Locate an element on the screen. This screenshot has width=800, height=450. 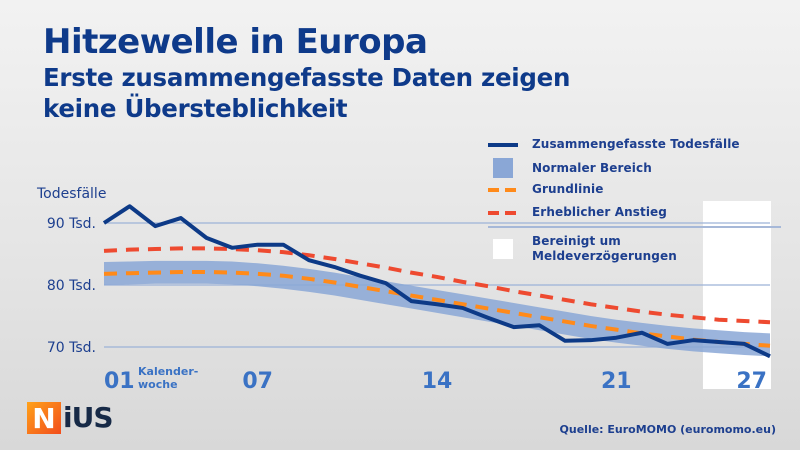
y-tick-label: 70 Tsd. is located at coordinates (71, 348).